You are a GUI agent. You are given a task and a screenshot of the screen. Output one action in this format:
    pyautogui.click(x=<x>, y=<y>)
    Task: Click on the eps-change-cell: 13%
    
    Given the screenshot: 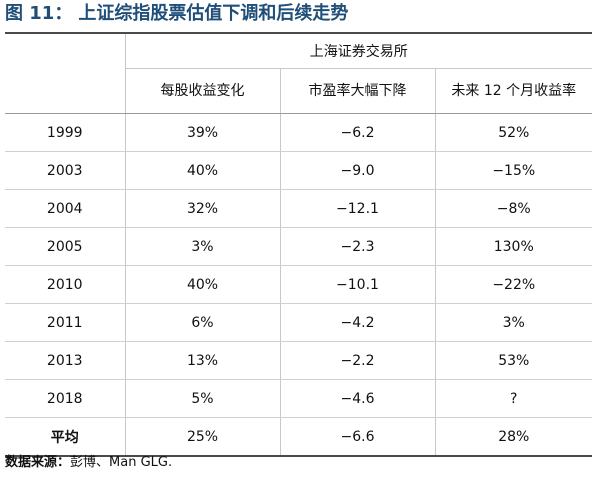 What is the action you would take?
    pyautogui.click(x=202, y=360)
    